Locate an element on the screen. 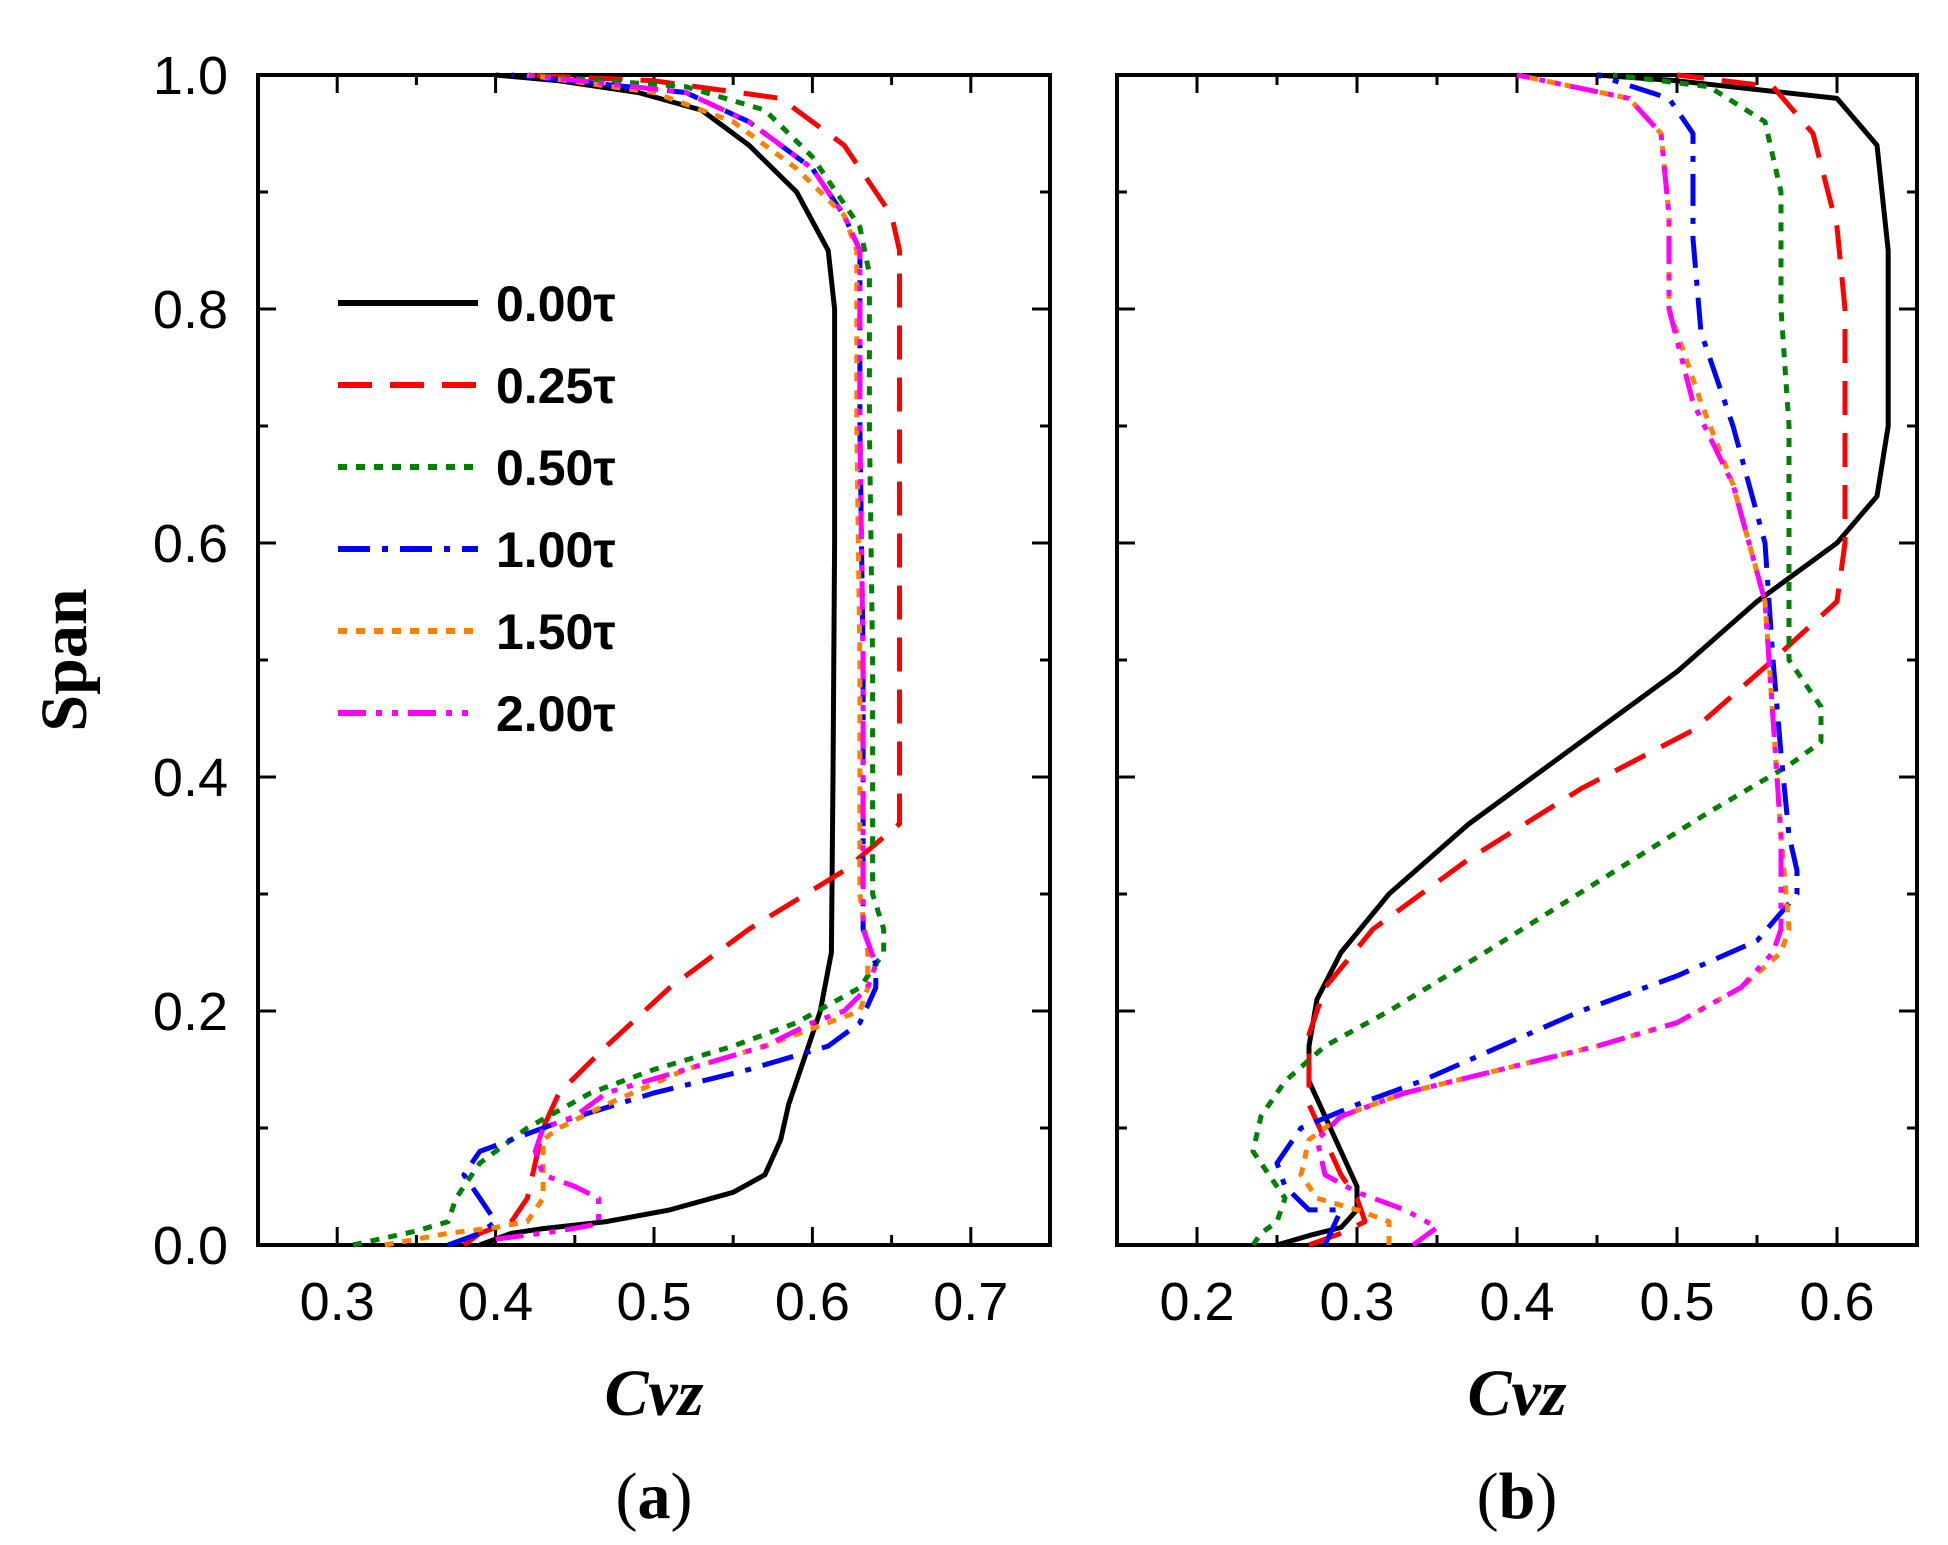  panel-b-x-tick-label: 0.6 is located at coordinates (1836, 1302).